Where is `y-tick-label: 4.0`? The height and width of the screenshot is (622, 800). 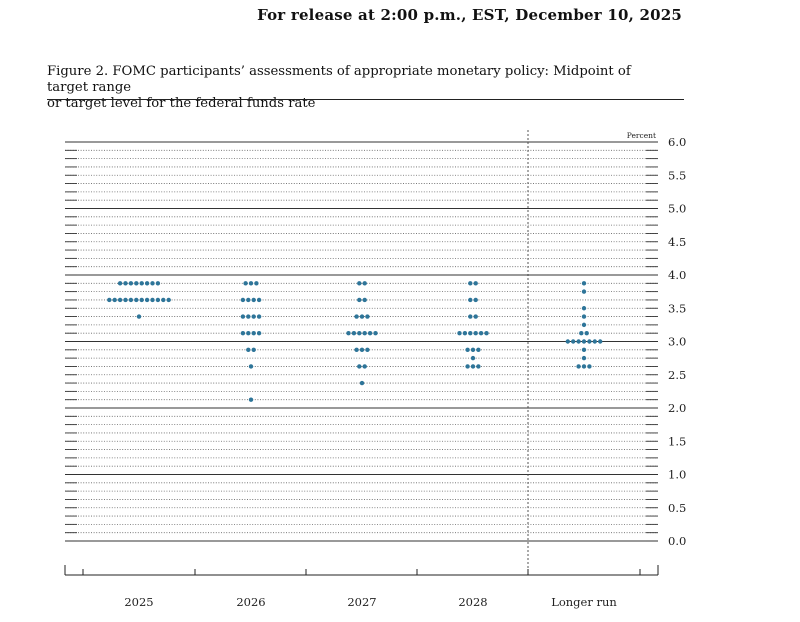
y-tick-label: 4.0 is located at coordinates (677, 275).